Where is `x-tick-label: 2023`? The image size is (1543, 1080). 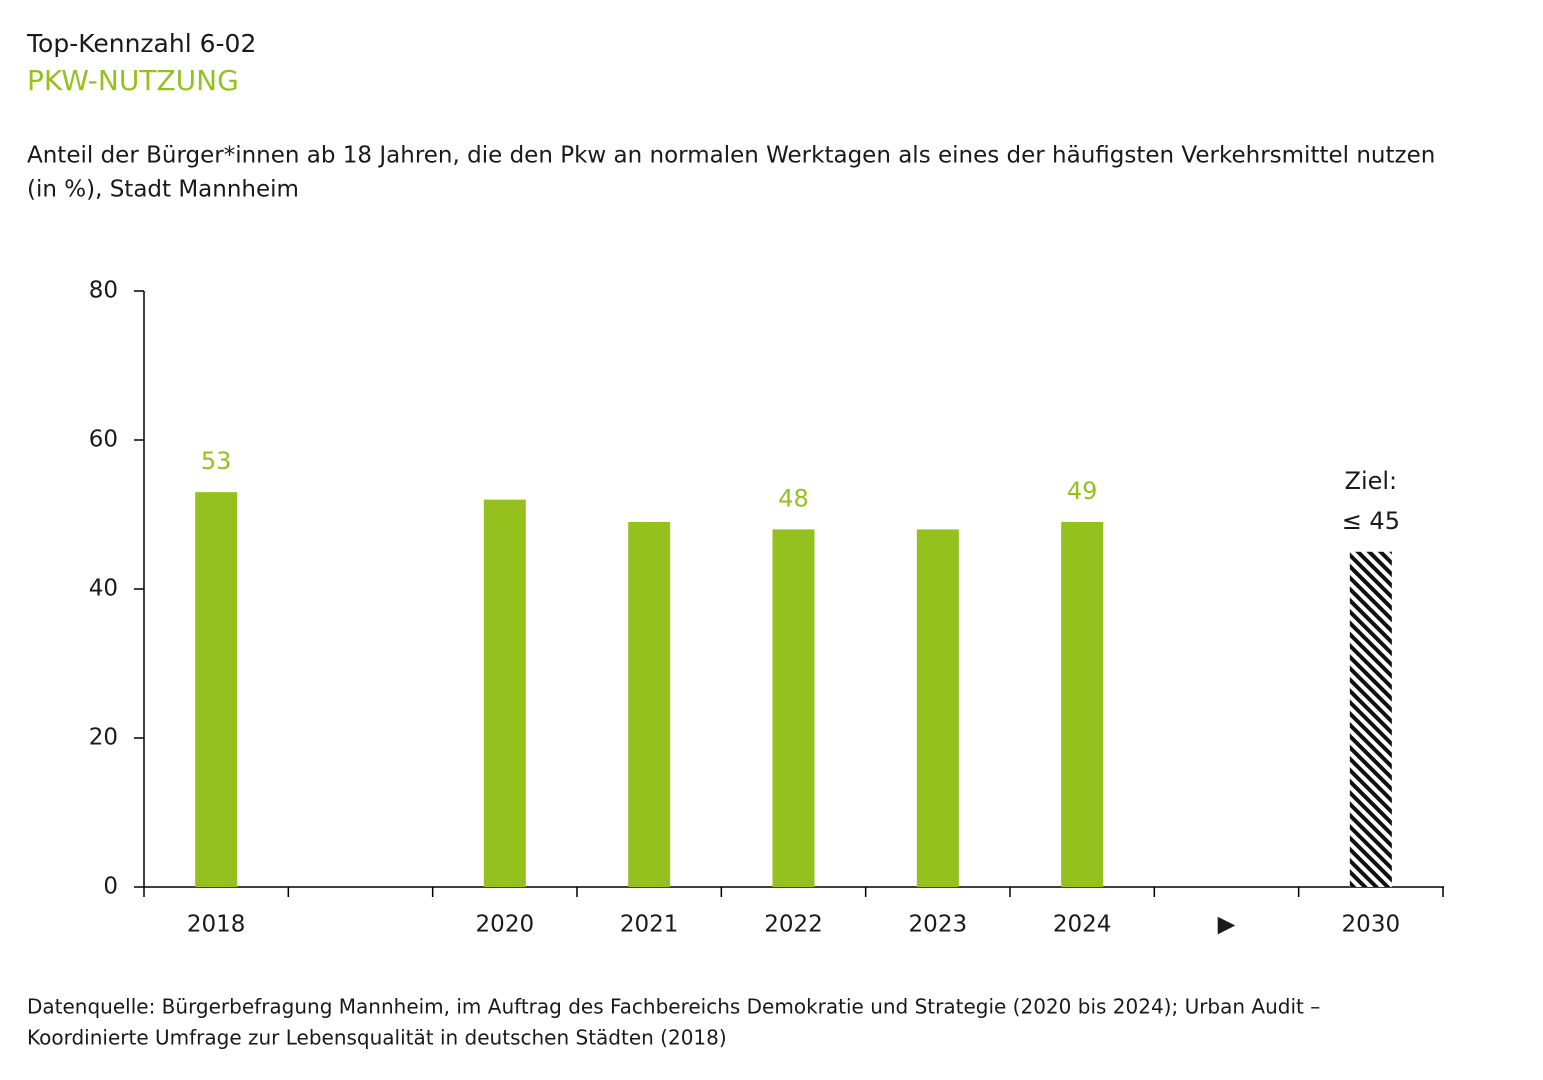
x-tick-label: 2023 is located at coordinates (938, 925).